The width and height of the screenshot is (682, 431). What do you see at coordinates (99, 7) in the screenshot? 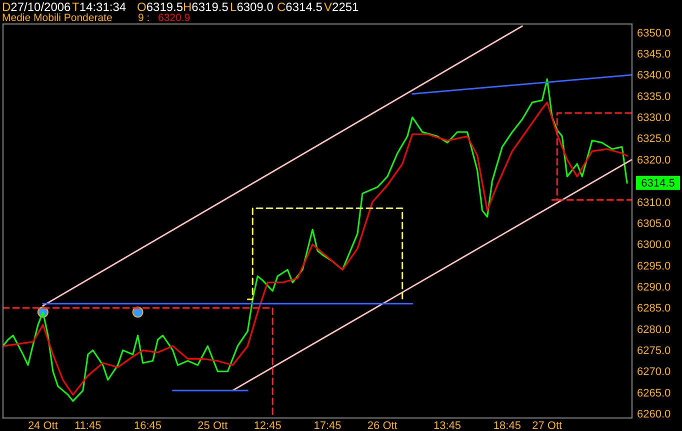
I see `text: T14:31:34` at bounding box center [99, 7].